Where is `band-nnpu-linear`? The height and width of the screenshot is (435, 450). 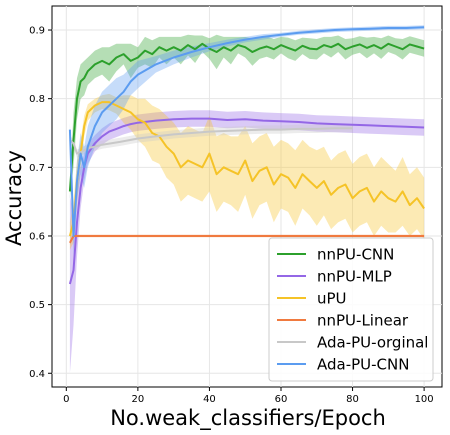
band-nnpu-linear is located at coordinates (247, 239).